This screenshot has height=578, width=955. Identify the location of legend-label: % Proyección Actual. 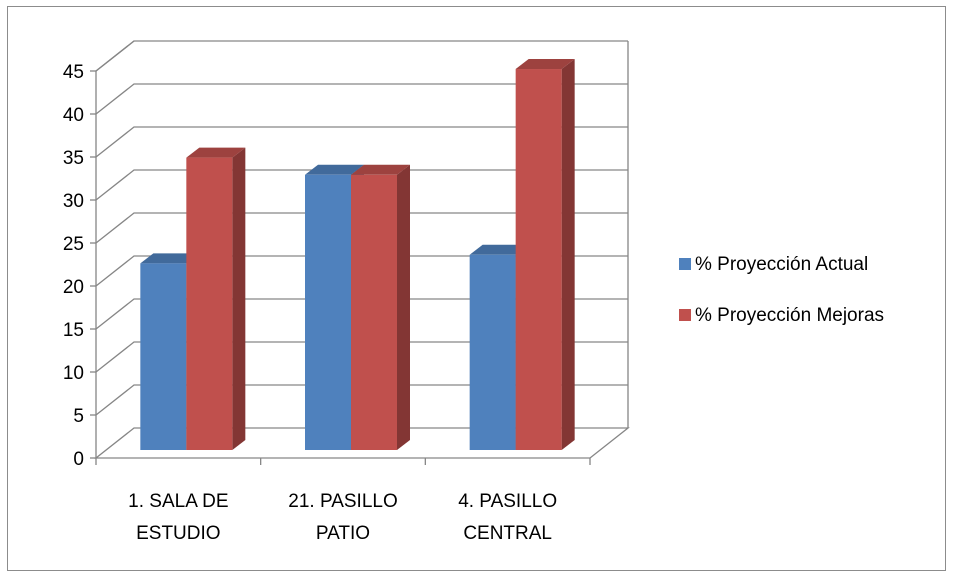
(781, 264).